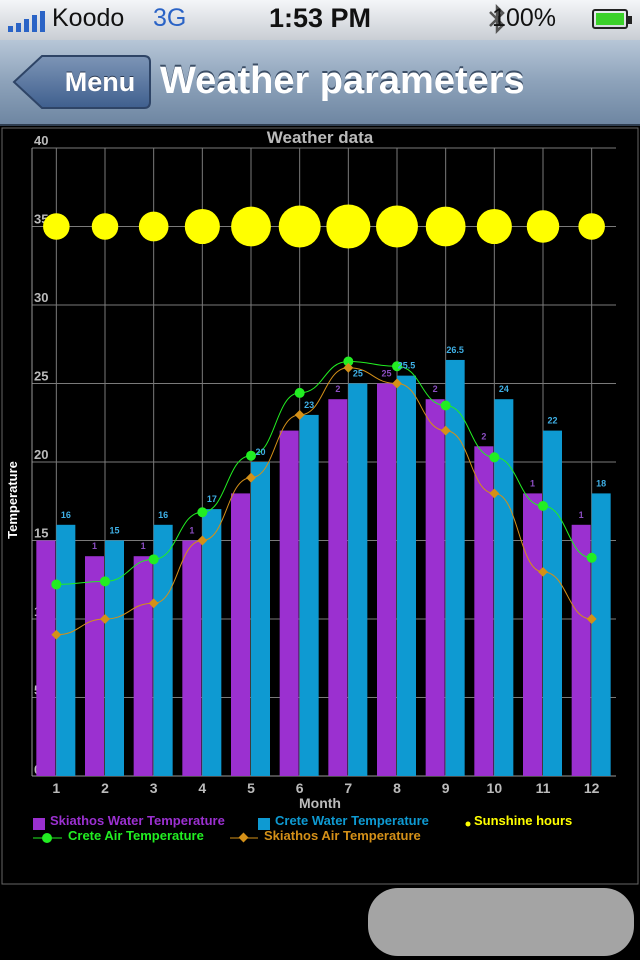  Describe the element at coordinates (468, 824) in the screenshot. I see `legend-swatch-sunshine` at that location.